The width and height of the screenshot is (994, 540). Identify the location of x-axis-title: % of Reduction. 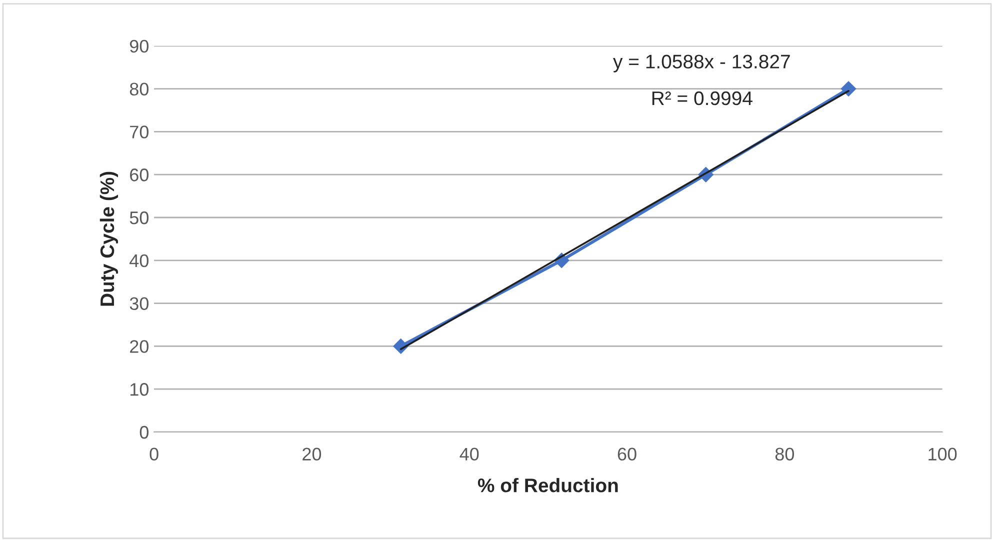
(548, 485).